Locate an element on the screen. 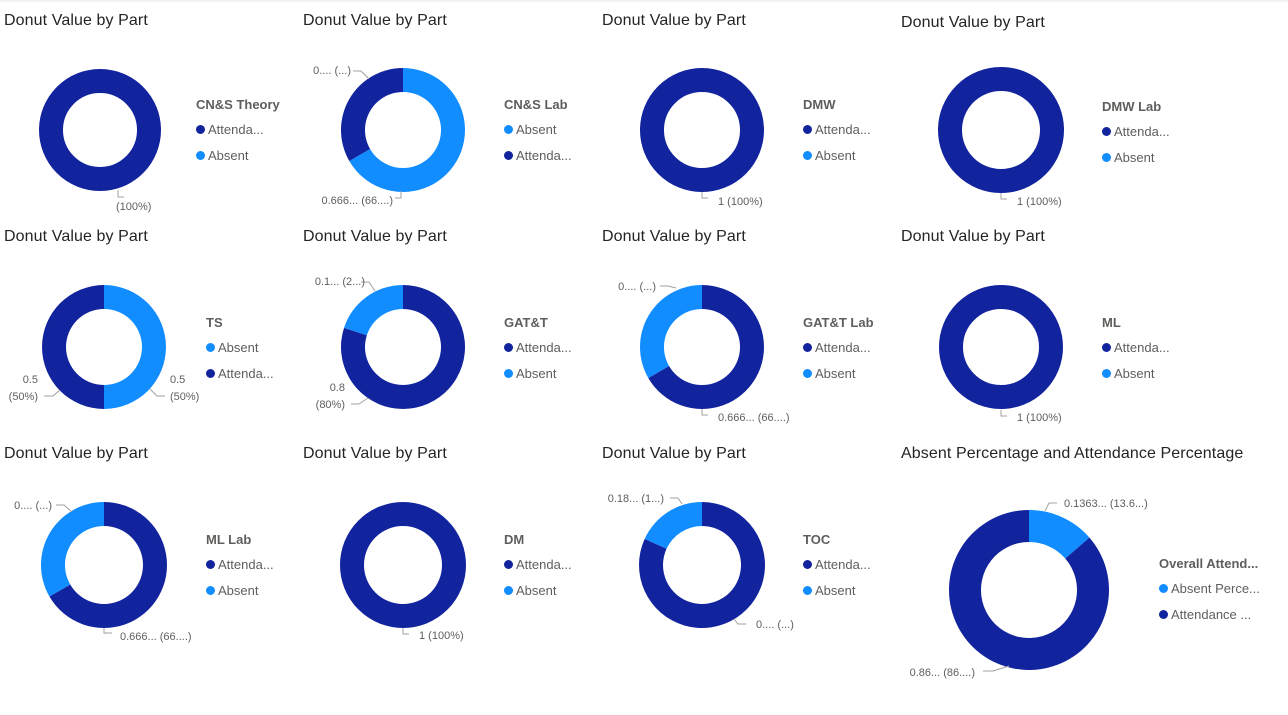  donut-chart-dmw: 1 (100%) is located at coordinates (702, 138).